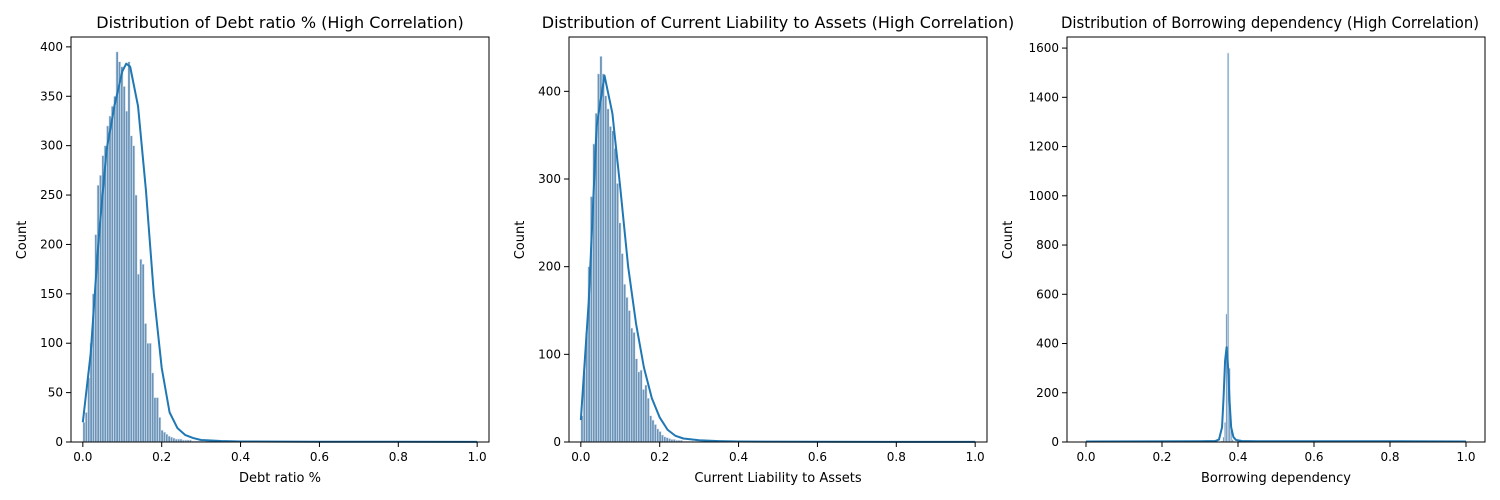 The height and width of the screenshot is (500, 1500). I want to click on y-tick-label: 800, so click(1047, 245).